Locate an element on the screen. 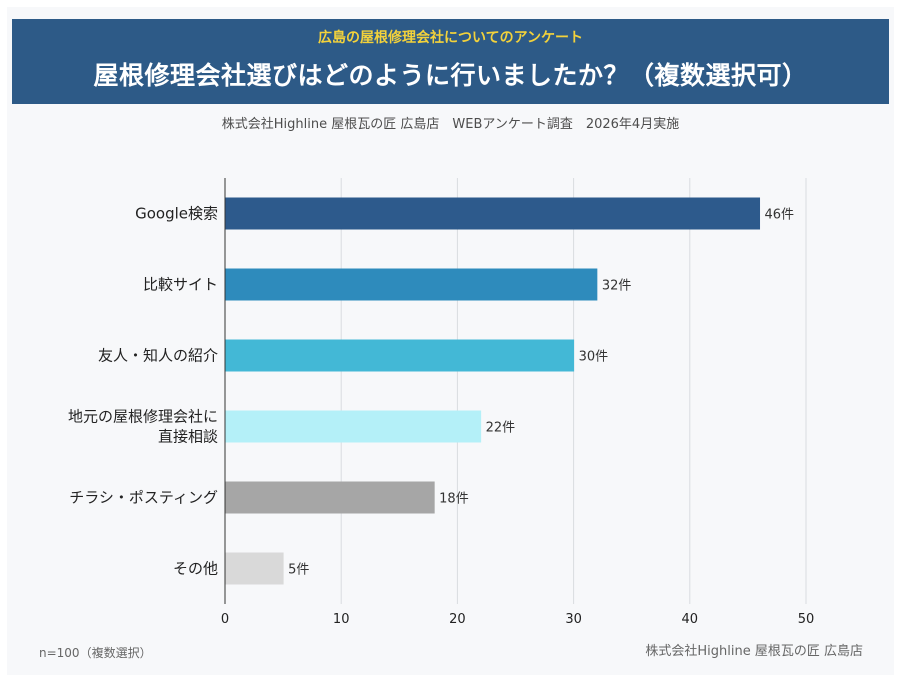  x-tick-label: 30 is located at coordinates (573, 619).